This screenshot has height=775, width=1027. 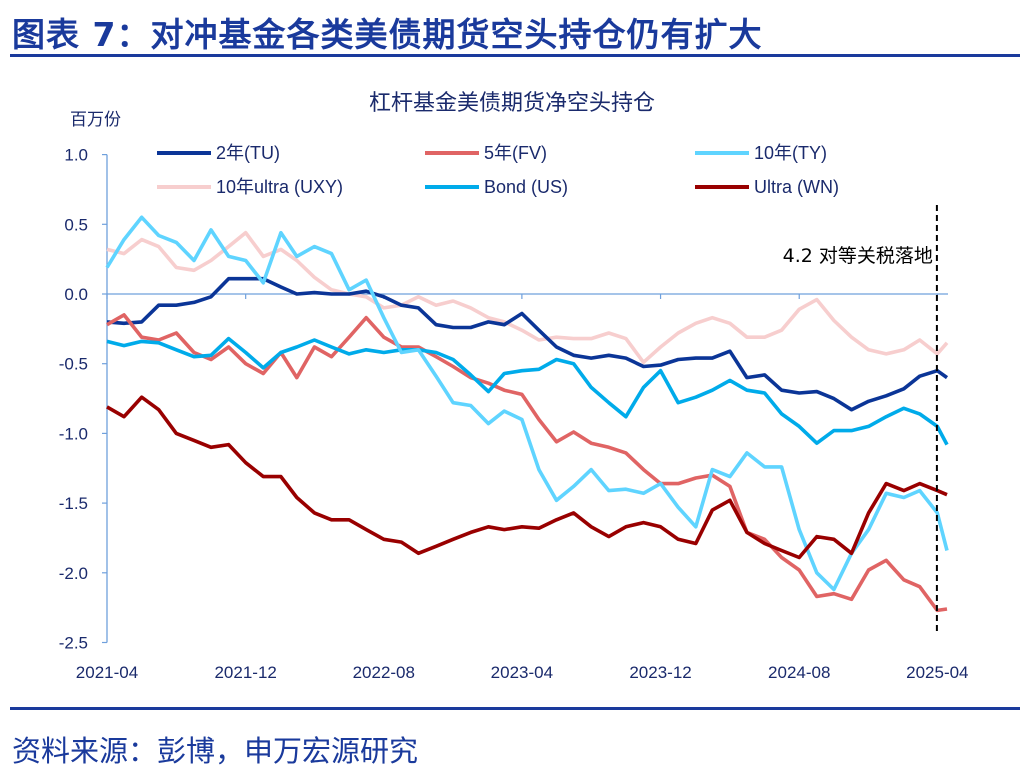 What do you see at coordinates (522, 672) in the screenshot?
I see `x-tick-label: 2023-04` at bounding box center [522, 672].